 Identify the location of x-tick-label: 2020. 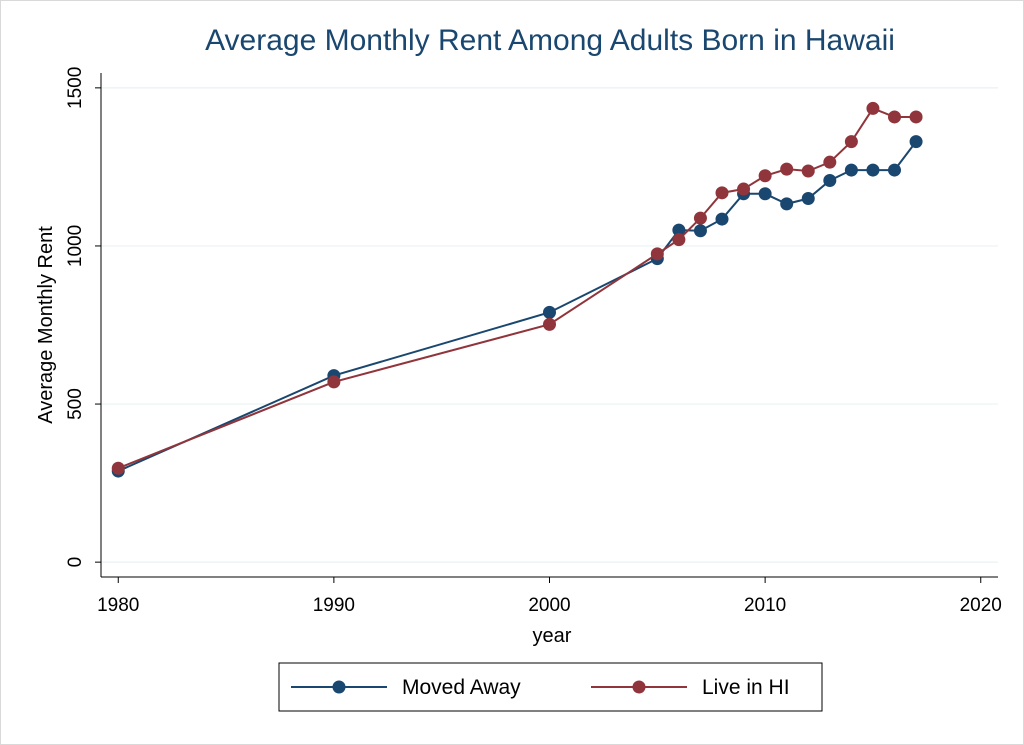
(981, 605).